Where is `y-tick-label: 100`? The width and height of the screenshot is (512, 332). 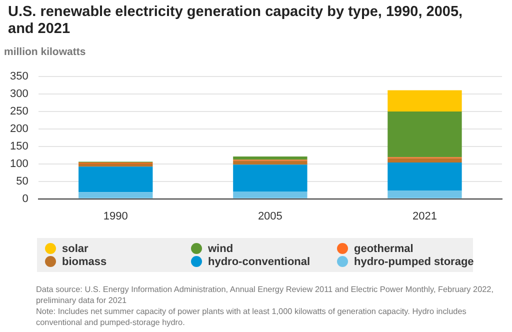 y-tick-label: 100 is located at coordinates (19, 164).